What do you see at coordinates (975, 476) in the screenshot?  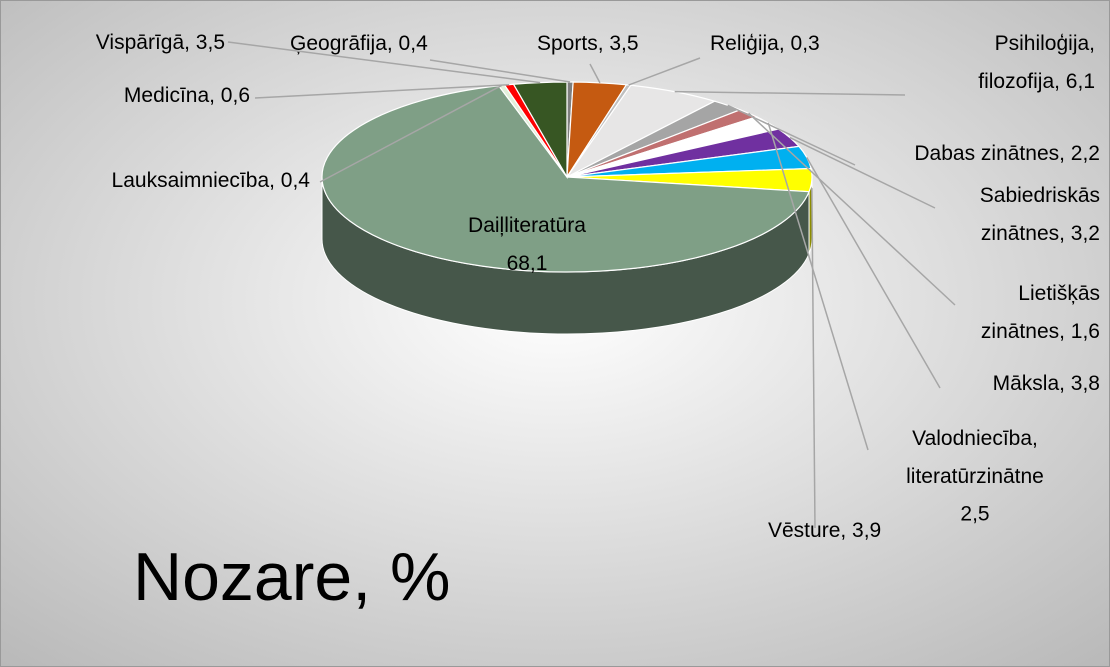 I see `data-label: Valodniecība, literatūrzinātne 2,5` at bounding box center [975, 476].